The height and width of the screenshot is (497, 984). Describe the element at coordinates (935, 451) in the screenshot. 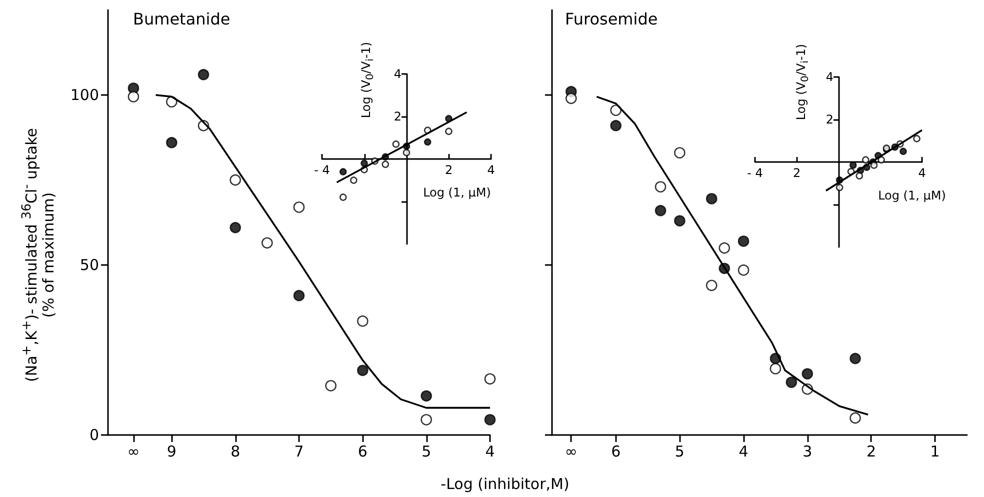

I see `x-tick-label: 1` at that location.